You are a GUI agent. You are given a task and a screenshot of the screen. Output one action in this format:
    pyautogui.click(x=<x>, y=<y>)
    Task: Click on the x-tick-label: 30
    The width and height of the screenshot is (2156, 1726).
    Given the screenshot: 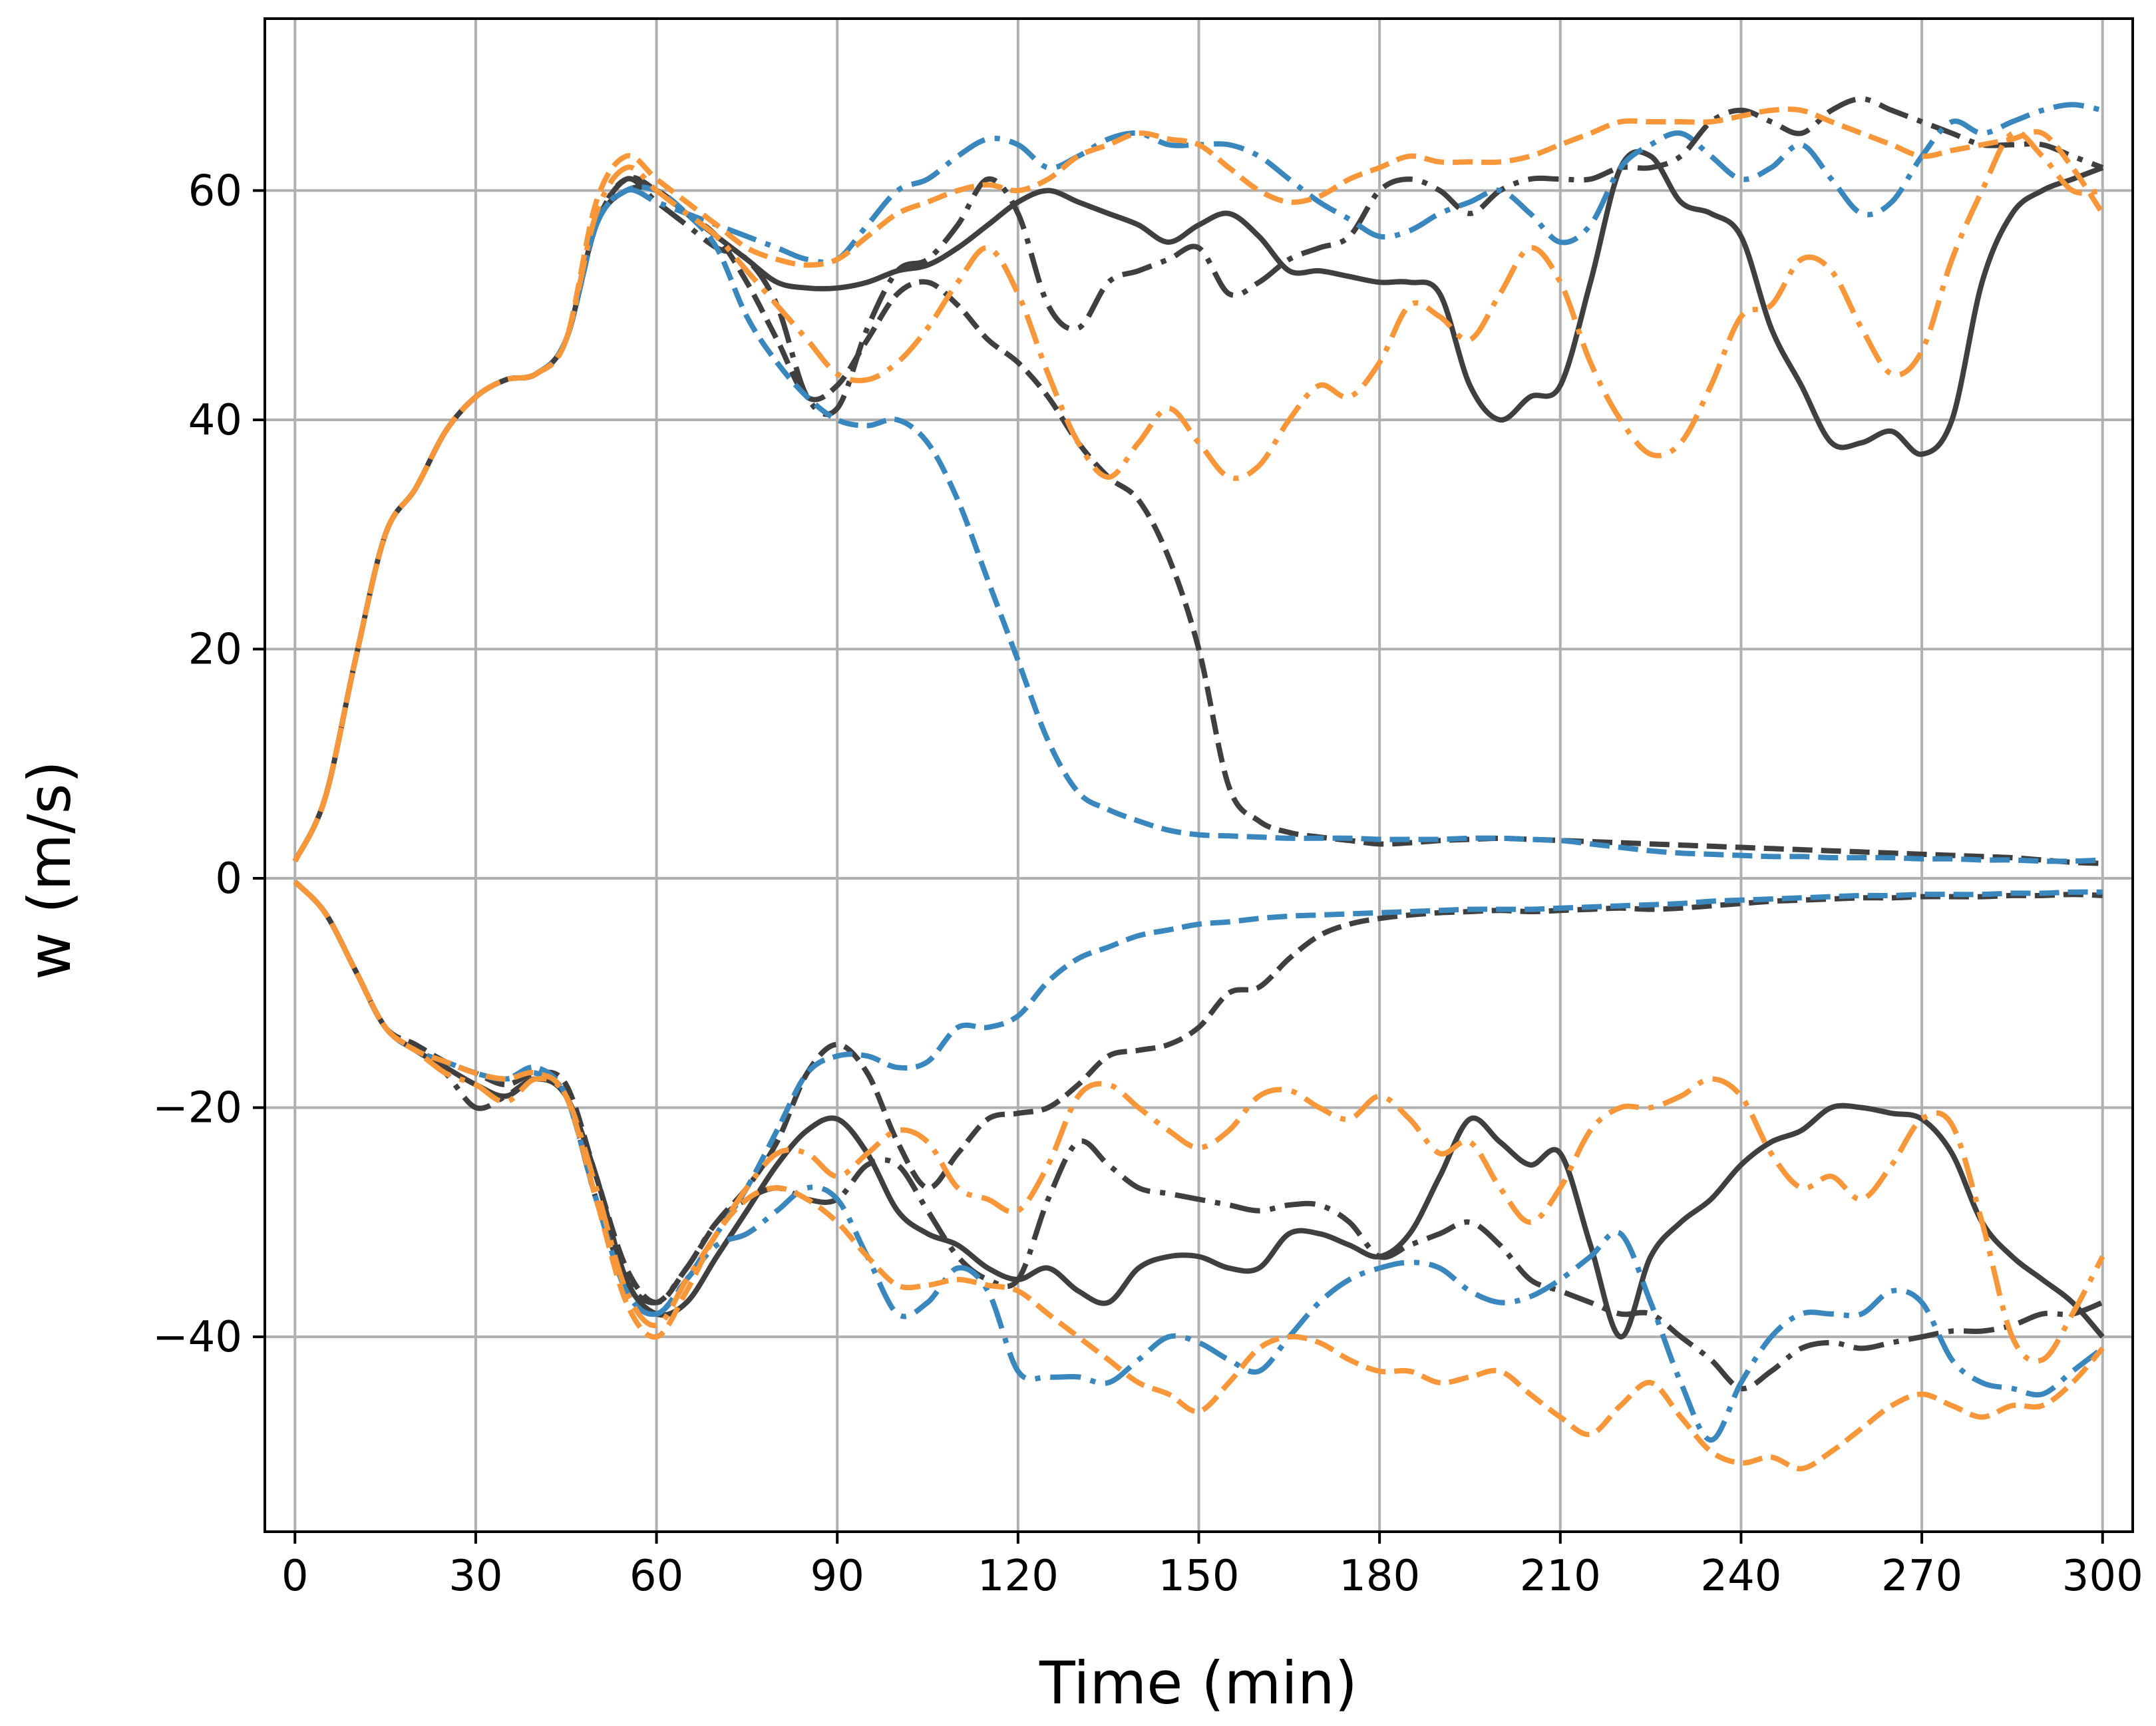 What is the action you would take?
    pyautogui.click(x=475, y=1576)
    